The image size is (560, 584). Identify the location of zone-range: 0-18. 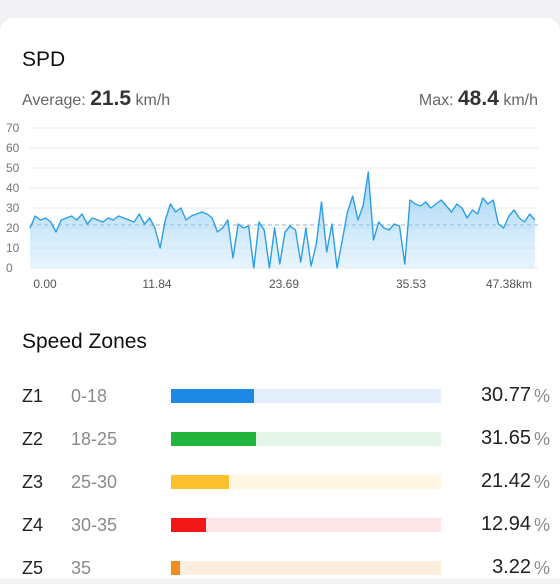
(89, 396).